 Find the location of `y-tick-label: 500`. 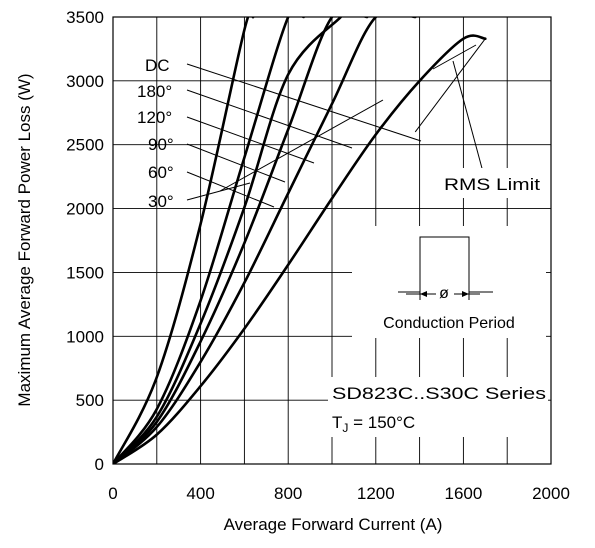

y-tick-label: 500 is located at coordinates (90, 400).